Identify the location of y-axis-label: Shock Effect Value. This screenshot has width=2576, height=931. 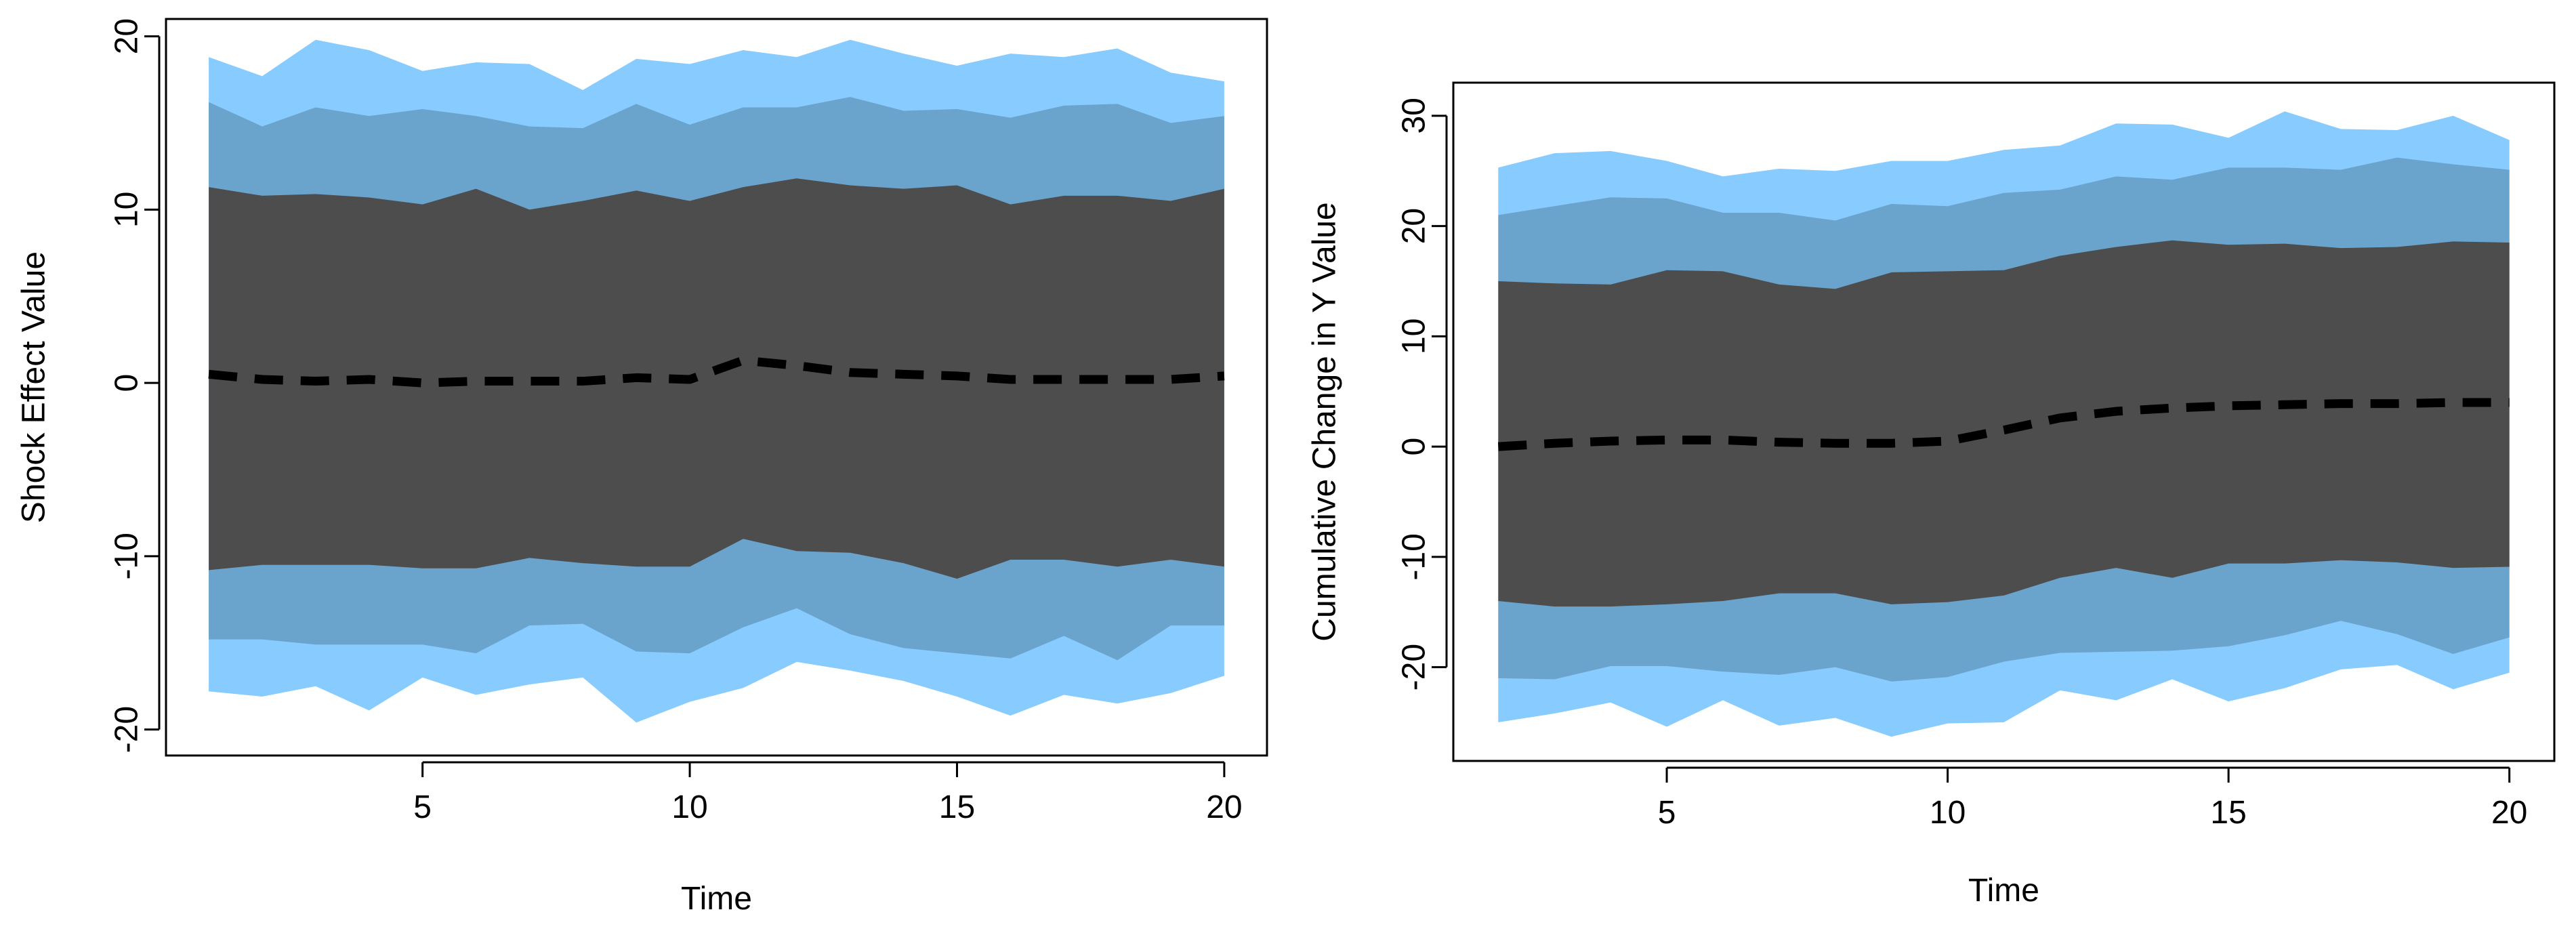
(34, 387).